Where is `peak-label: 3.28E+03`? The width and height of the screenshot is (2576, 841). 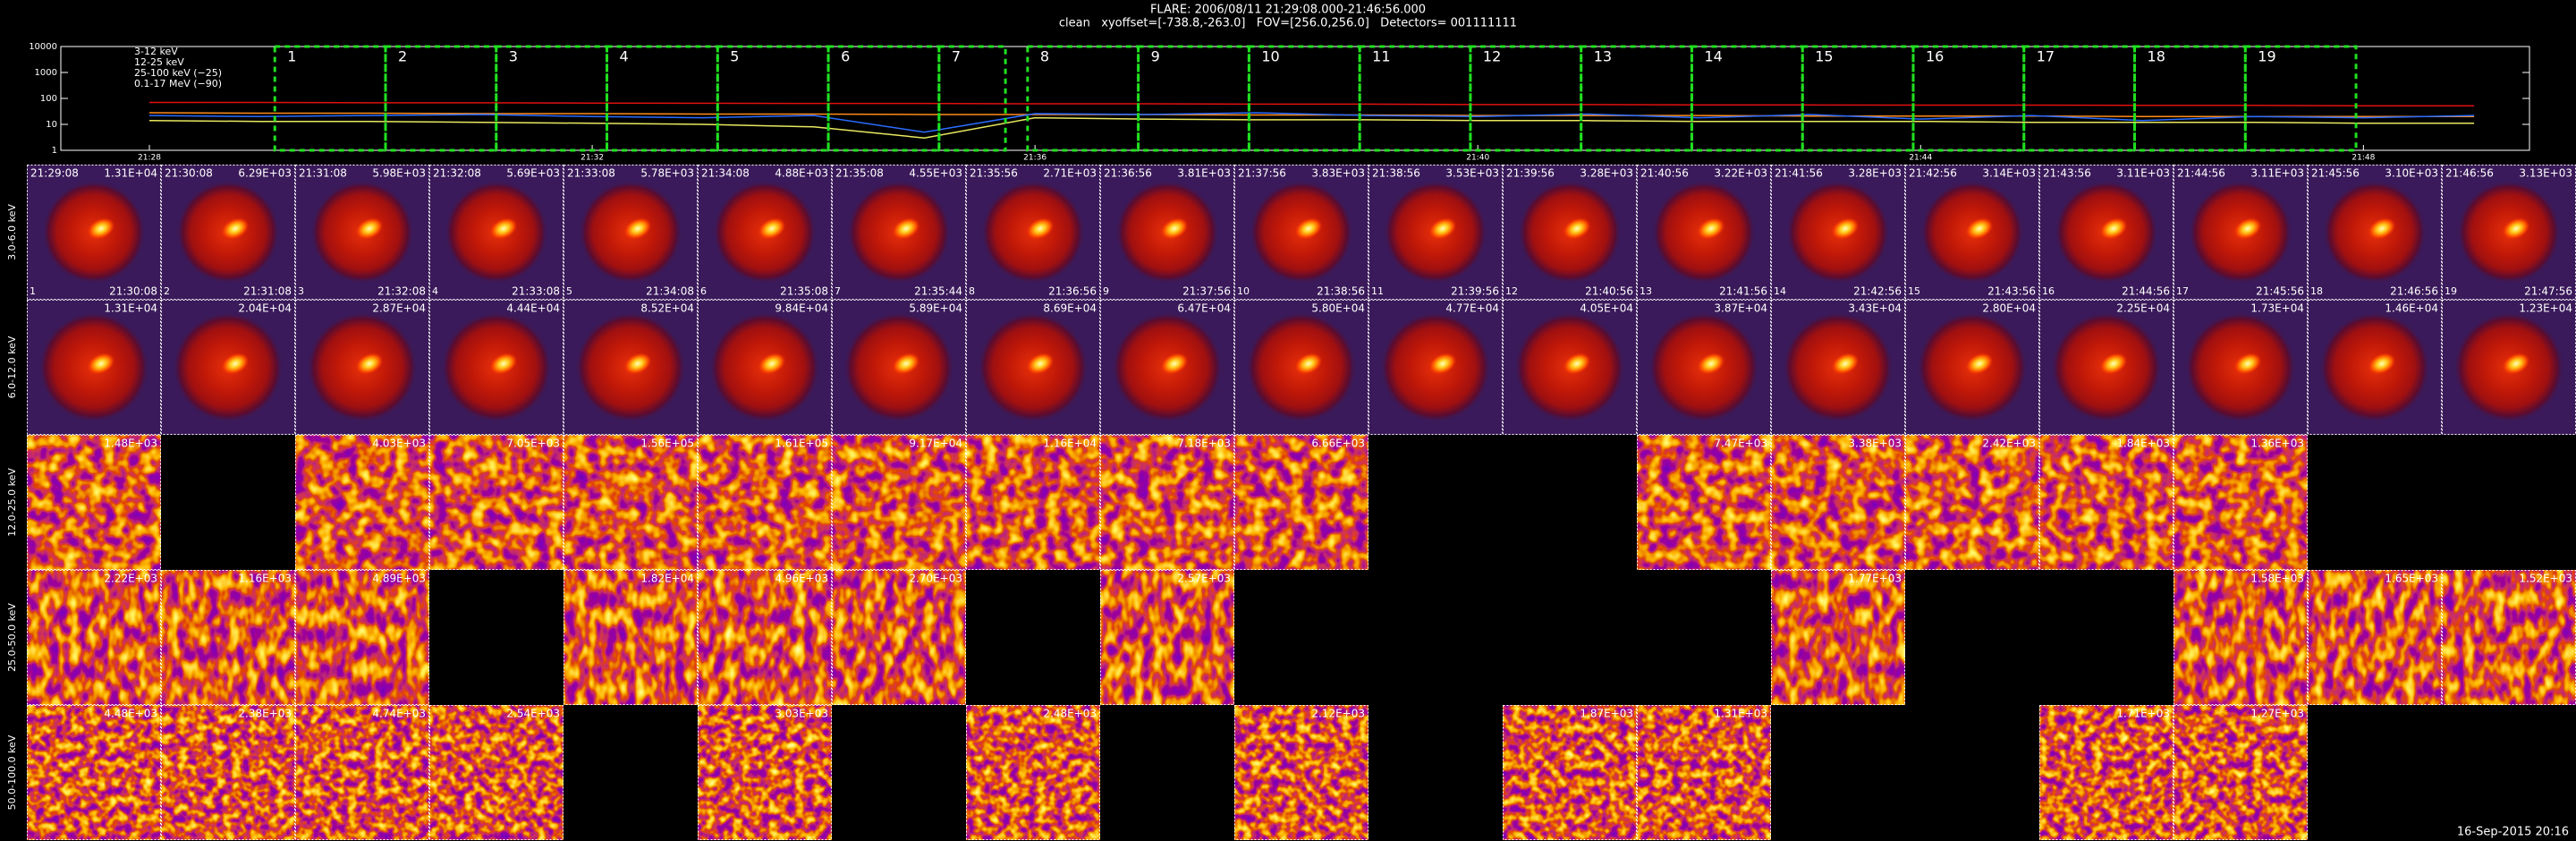
peak-label: 3.28E+03 is located at coordinates (1606, 173).